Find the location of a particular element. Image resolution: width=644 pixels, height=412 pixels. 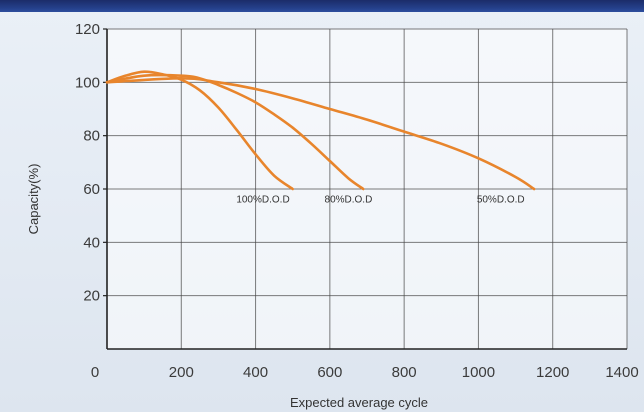

x-tick-label: 600 is located at coordinates (329, 372).